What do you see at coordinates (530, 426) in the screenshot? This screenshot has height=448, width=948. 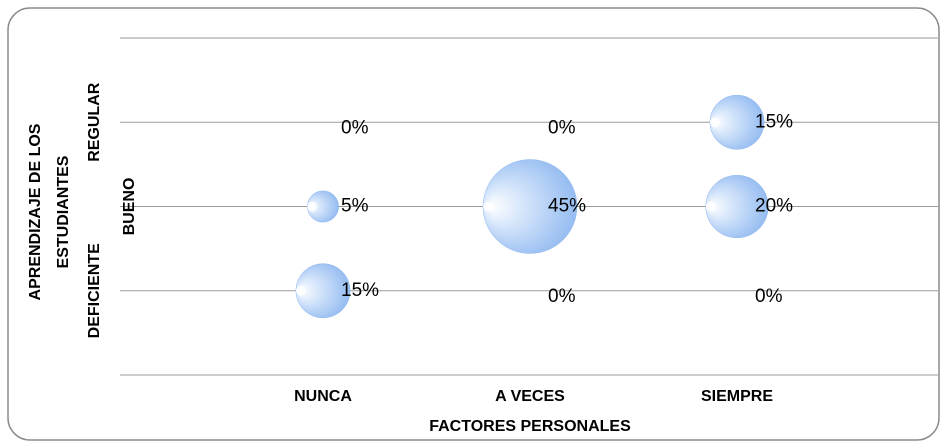 I see `x-axis-title: FACTORES PERSONALES` at bounding box center [530, 426].